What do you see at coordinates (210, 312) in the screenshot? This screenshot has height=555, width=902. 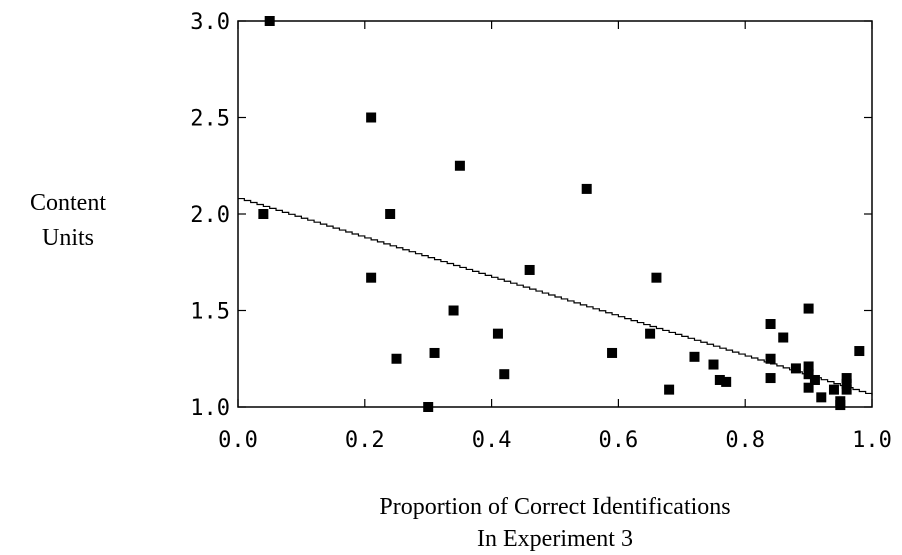 I see `y-tick-label: 1.5` at bounding box center [210, 312].